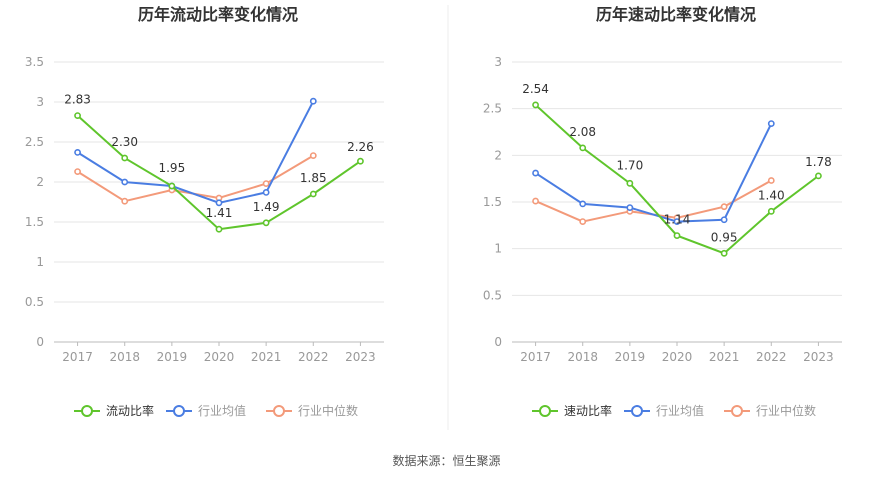 The height and width of the screenshot is (481, 893). I want to click on data-label: 2.08, so click(582, 132).